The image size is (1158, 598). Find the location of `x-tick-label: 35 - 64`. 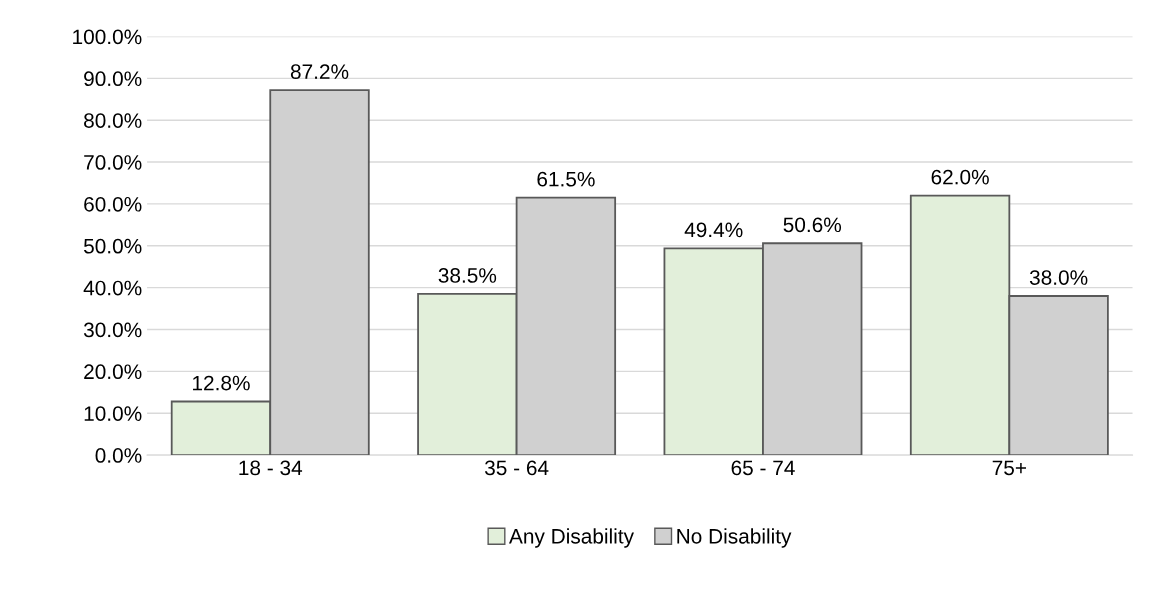

x-tick-label: 35 - 64 is located at coordinates (516, 468).